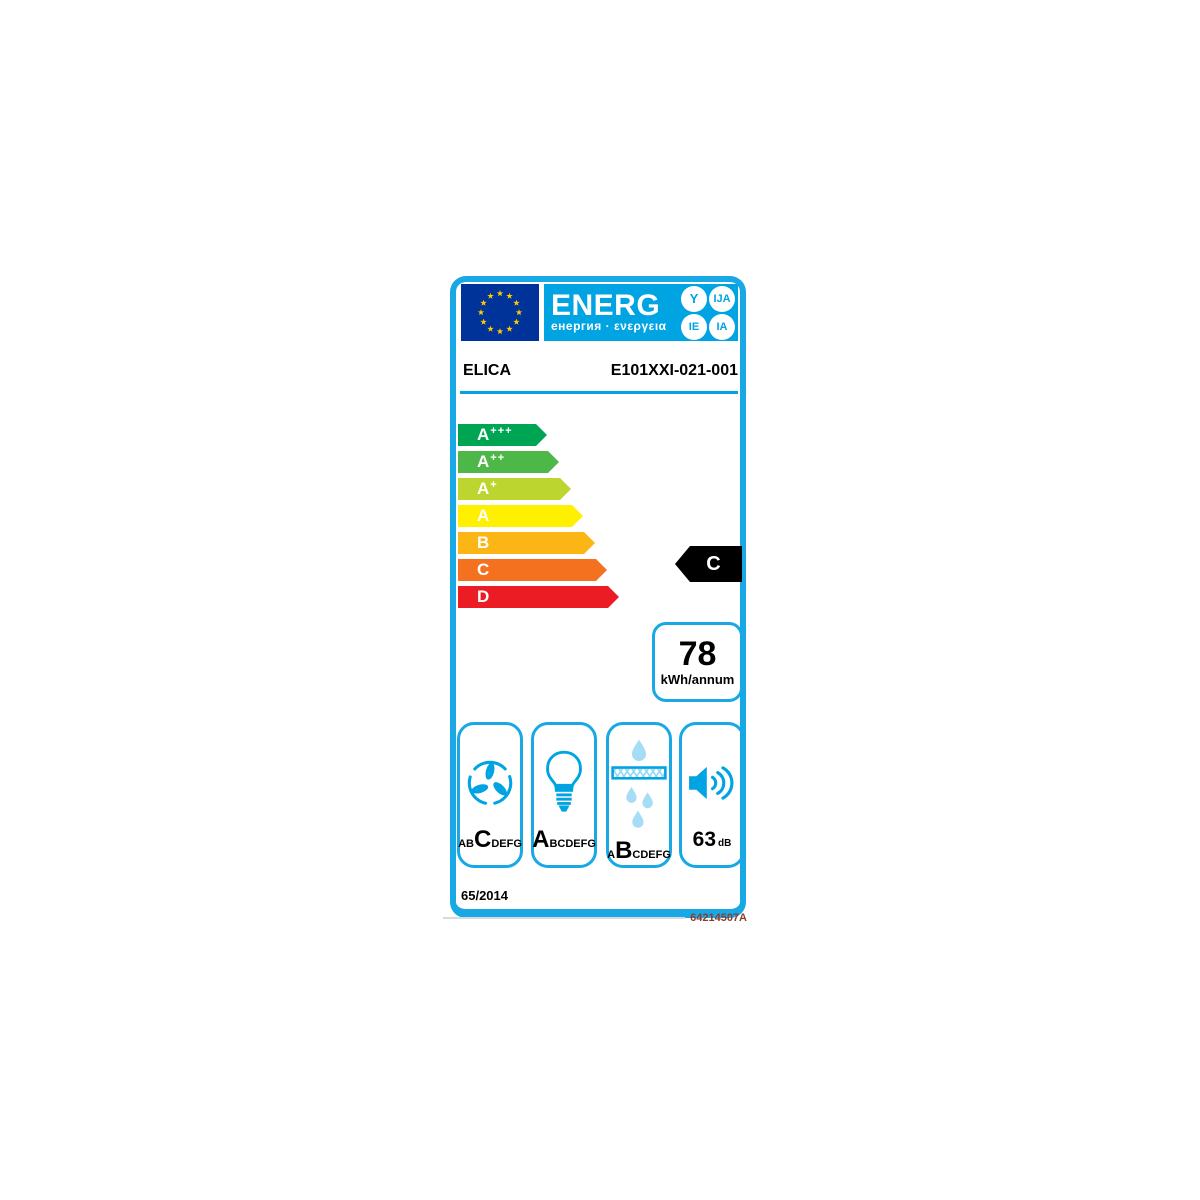 This screenshot has width=1200, height=1200. What do you see at coordinates (564, 781) in the screenshot?
I see `bulb-icon` at bounding box center [564, 781].